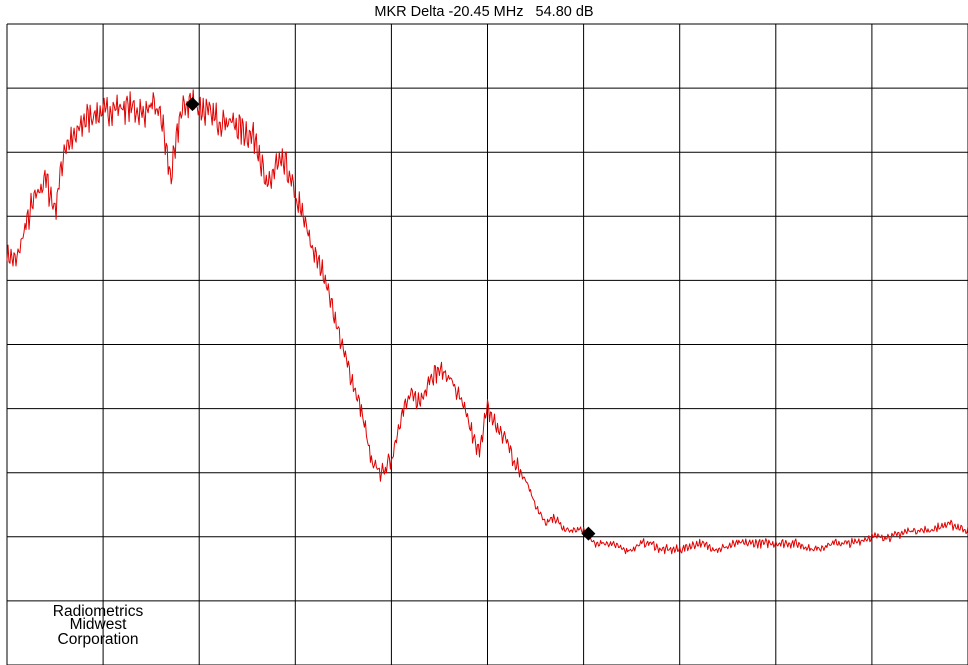  Describe the element at coordinates (588, 533) in the screenshot. I see `delta-marker` at that location.